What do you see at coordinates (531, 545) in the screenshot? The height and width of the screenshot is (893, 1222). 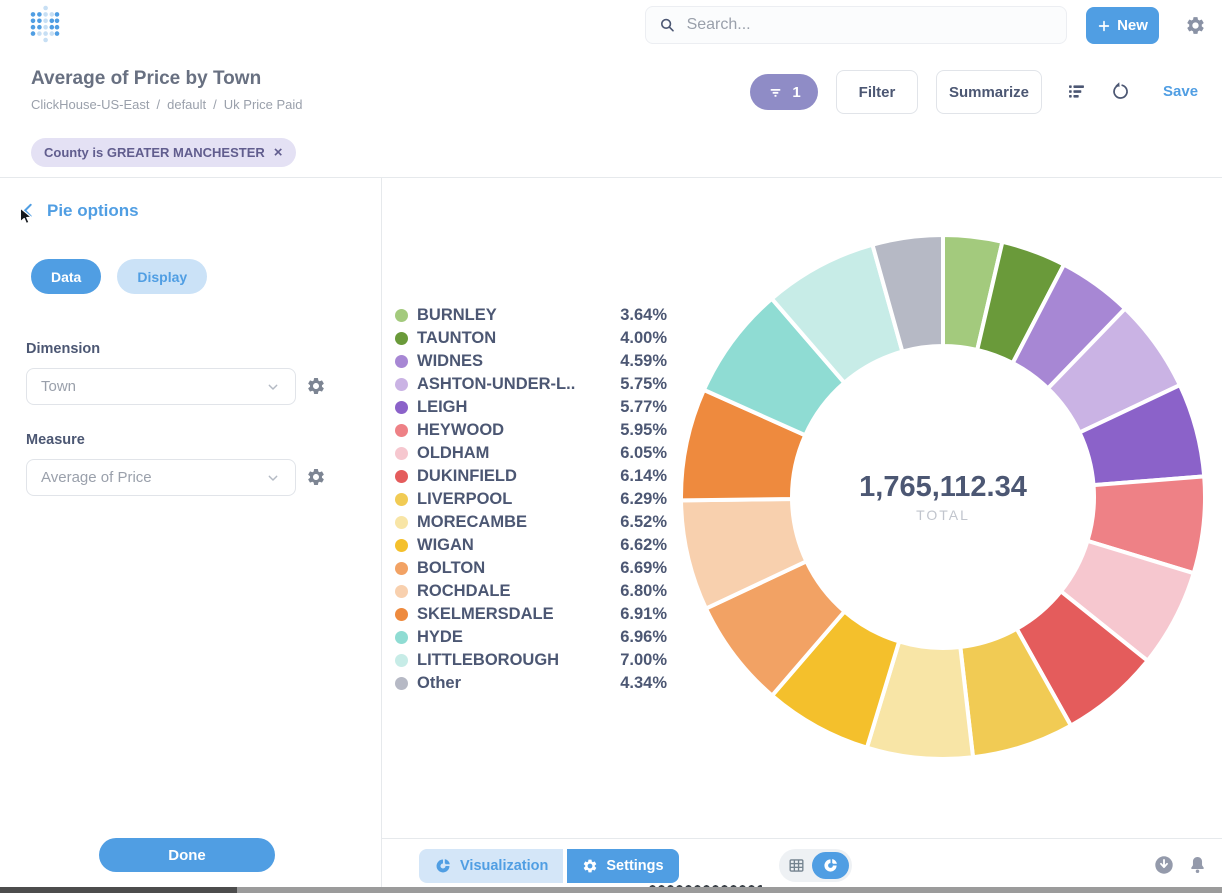 I see `legend-item: WIGAN 6.62%` at bounding box center [531, 545].